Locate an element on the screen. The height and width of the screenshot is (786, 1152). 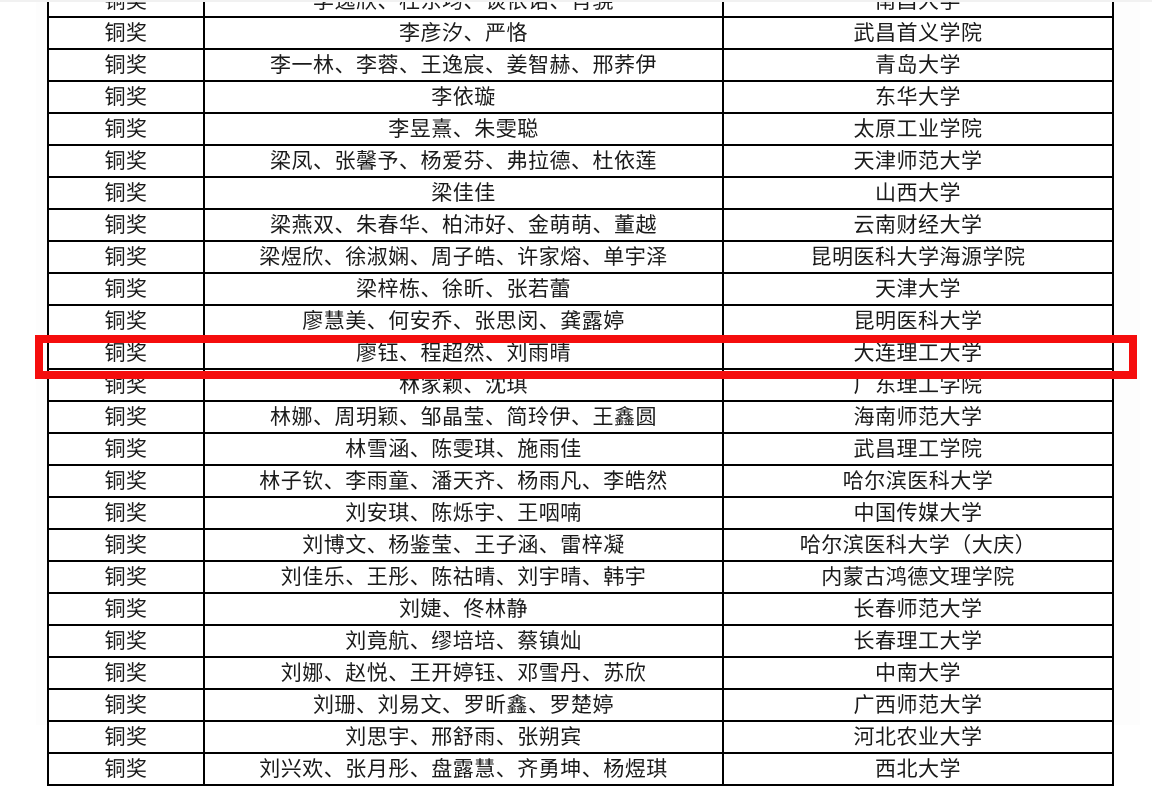
cell-school: 长春师范大学 is located at coordinates (918, 609).